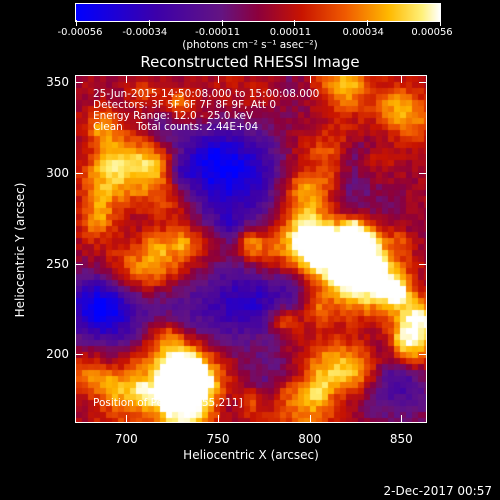 This screenshot has width=500, height=500. I want to click on colorbar-units: (photons cm⁻² s⁻¹ asec⁻²), so click(250, 45).